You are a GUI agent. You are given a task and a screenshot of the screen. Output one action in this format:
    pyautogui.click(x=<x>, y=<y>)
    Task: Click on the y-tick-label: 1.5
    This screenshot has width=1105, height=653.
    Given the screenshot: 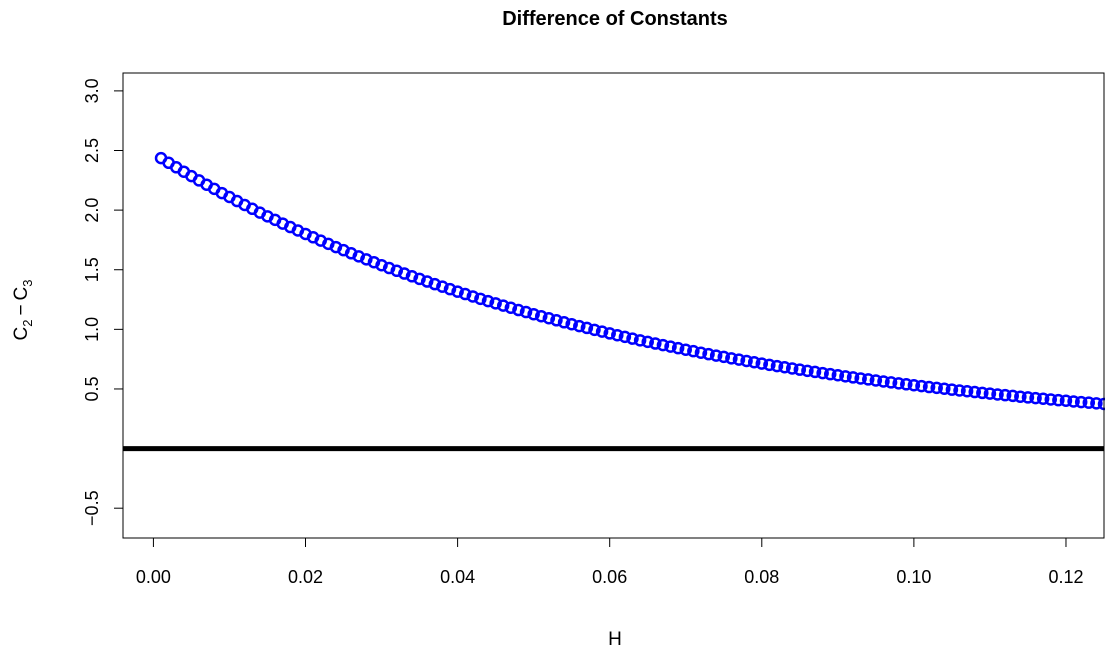 What is the action you would take?
    pyautogui.click(x=92, y=269)
    